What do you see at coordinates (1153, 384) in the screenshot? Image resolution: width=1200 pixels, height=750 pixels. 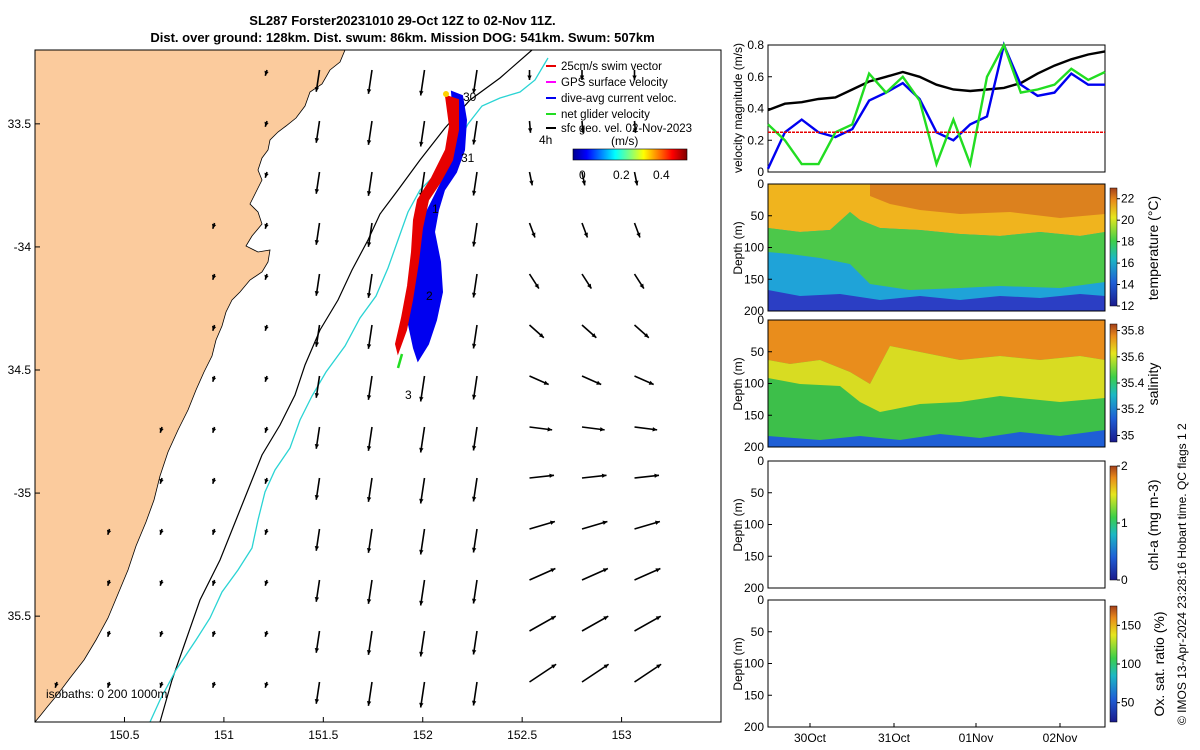 I see `salinity-colorbar-label: salinity` at bounding box center [1153, 384].